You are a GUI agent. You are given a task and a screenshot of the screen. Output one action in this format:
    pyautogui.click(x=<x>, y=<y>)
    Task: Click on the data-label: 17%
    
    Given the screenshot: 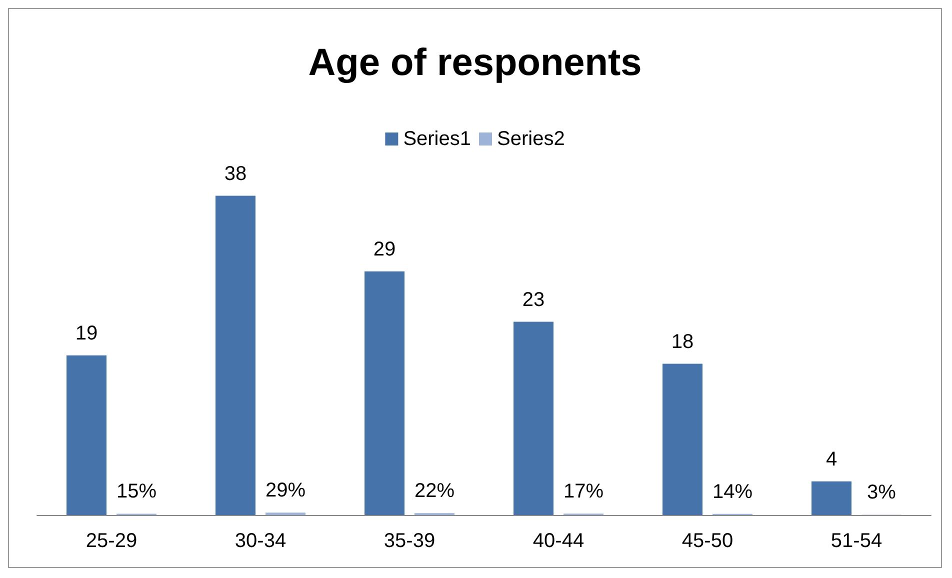 What is the action you would take?
    pyautogui.click(x=583, y=491)
    